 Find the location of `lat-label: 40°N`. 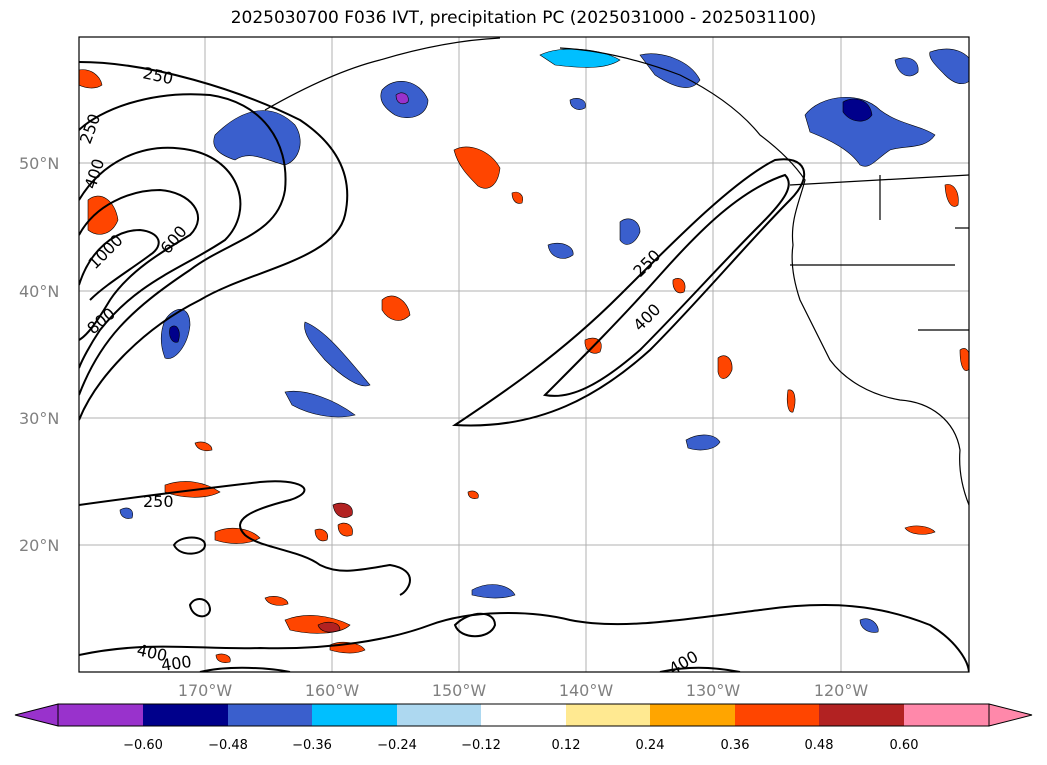

lat-label: 40°N is located at coordinates (39, 291).